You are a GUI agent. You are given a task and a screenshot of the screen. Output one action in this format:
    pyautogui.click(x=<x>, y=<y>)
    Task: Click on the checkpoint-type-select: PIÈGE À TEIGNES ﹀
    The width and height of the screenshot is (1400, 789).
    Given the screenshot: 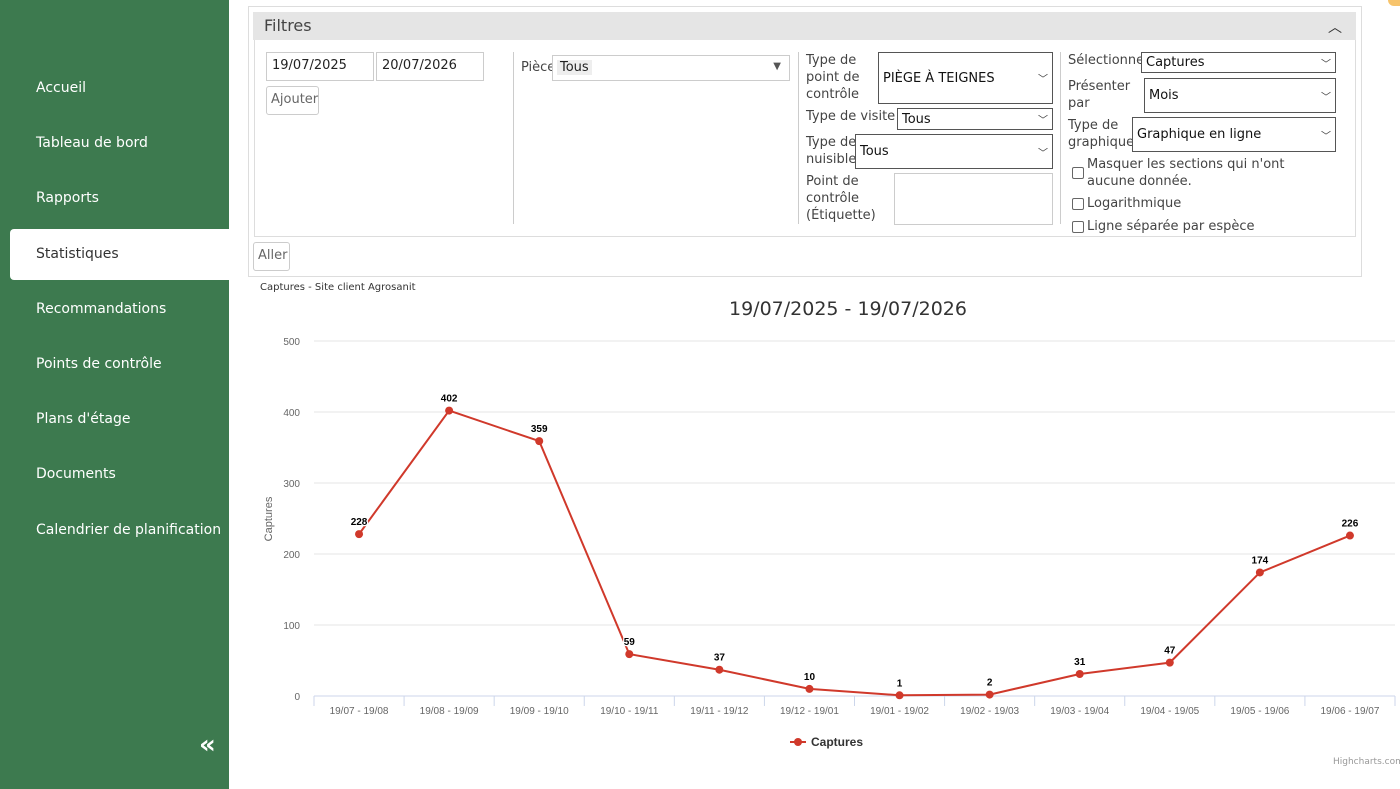 What is the action you would take?
    pyautogui.click(x=965, y=78)
    